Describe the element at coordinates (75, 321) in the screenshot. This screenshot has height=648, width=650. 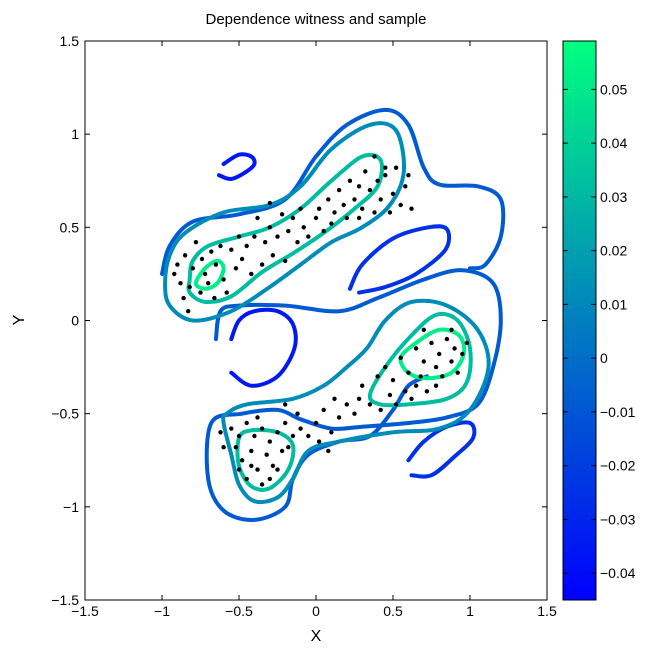
I see `y-tick-label: 0` at that location.